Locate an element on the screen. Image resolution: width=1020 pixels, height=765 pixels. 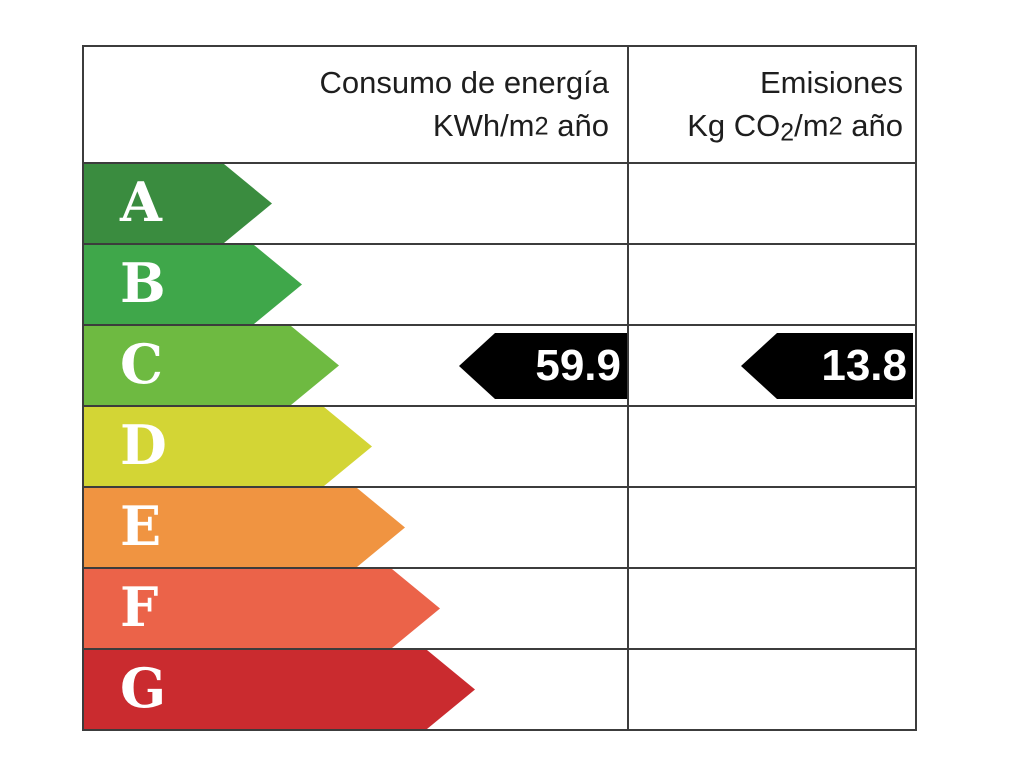
rating-letter-d: D is located at coordinates (143, 444).